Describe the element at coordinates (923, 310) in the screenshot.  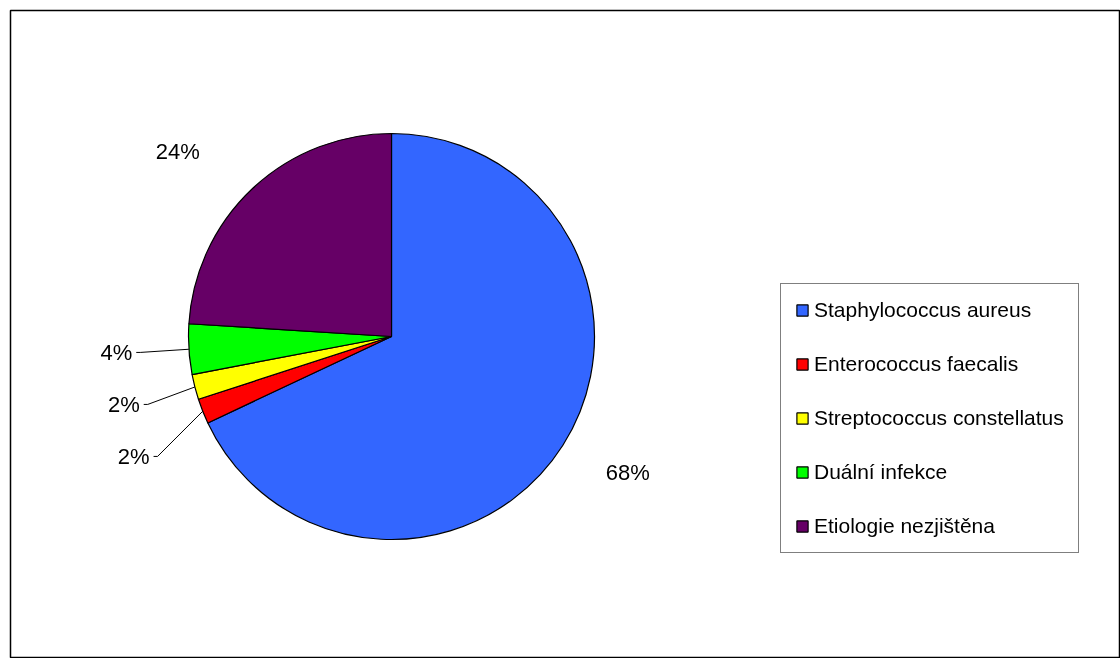
I see `legend-label: Staphylococcus aureus` at that location.